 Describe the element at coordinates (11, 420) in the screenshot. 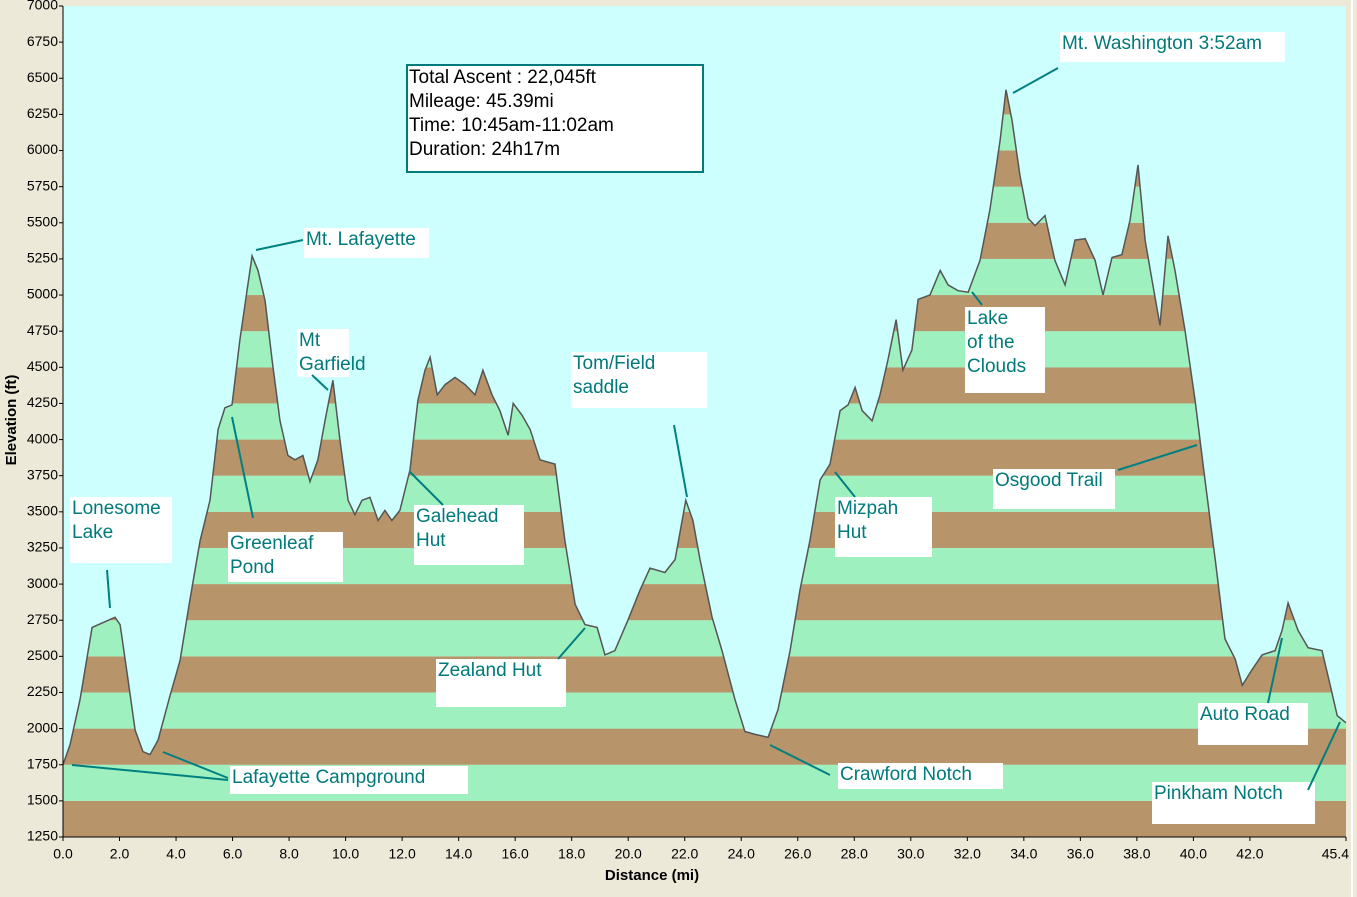

I see `y-axis-label: Elevation (ft)` at that location.